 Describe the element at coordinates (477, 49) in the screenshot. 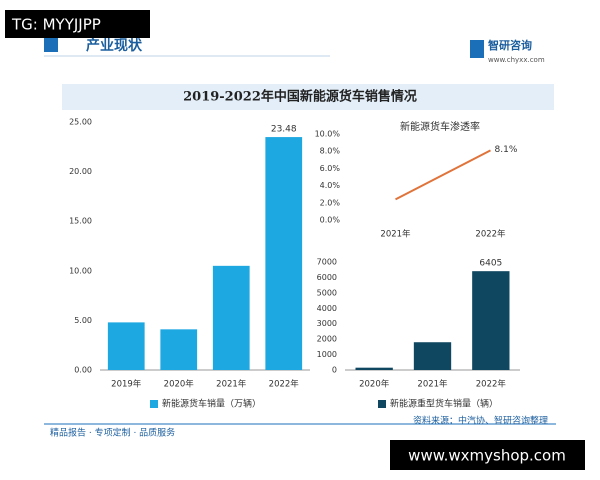

I see `brand-logo` at that location.